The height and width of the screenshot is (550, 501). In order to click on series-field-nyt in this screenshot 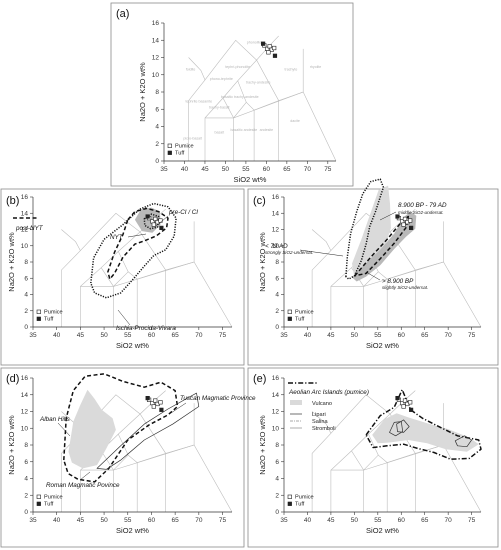, I will do `click(151, 221)`.